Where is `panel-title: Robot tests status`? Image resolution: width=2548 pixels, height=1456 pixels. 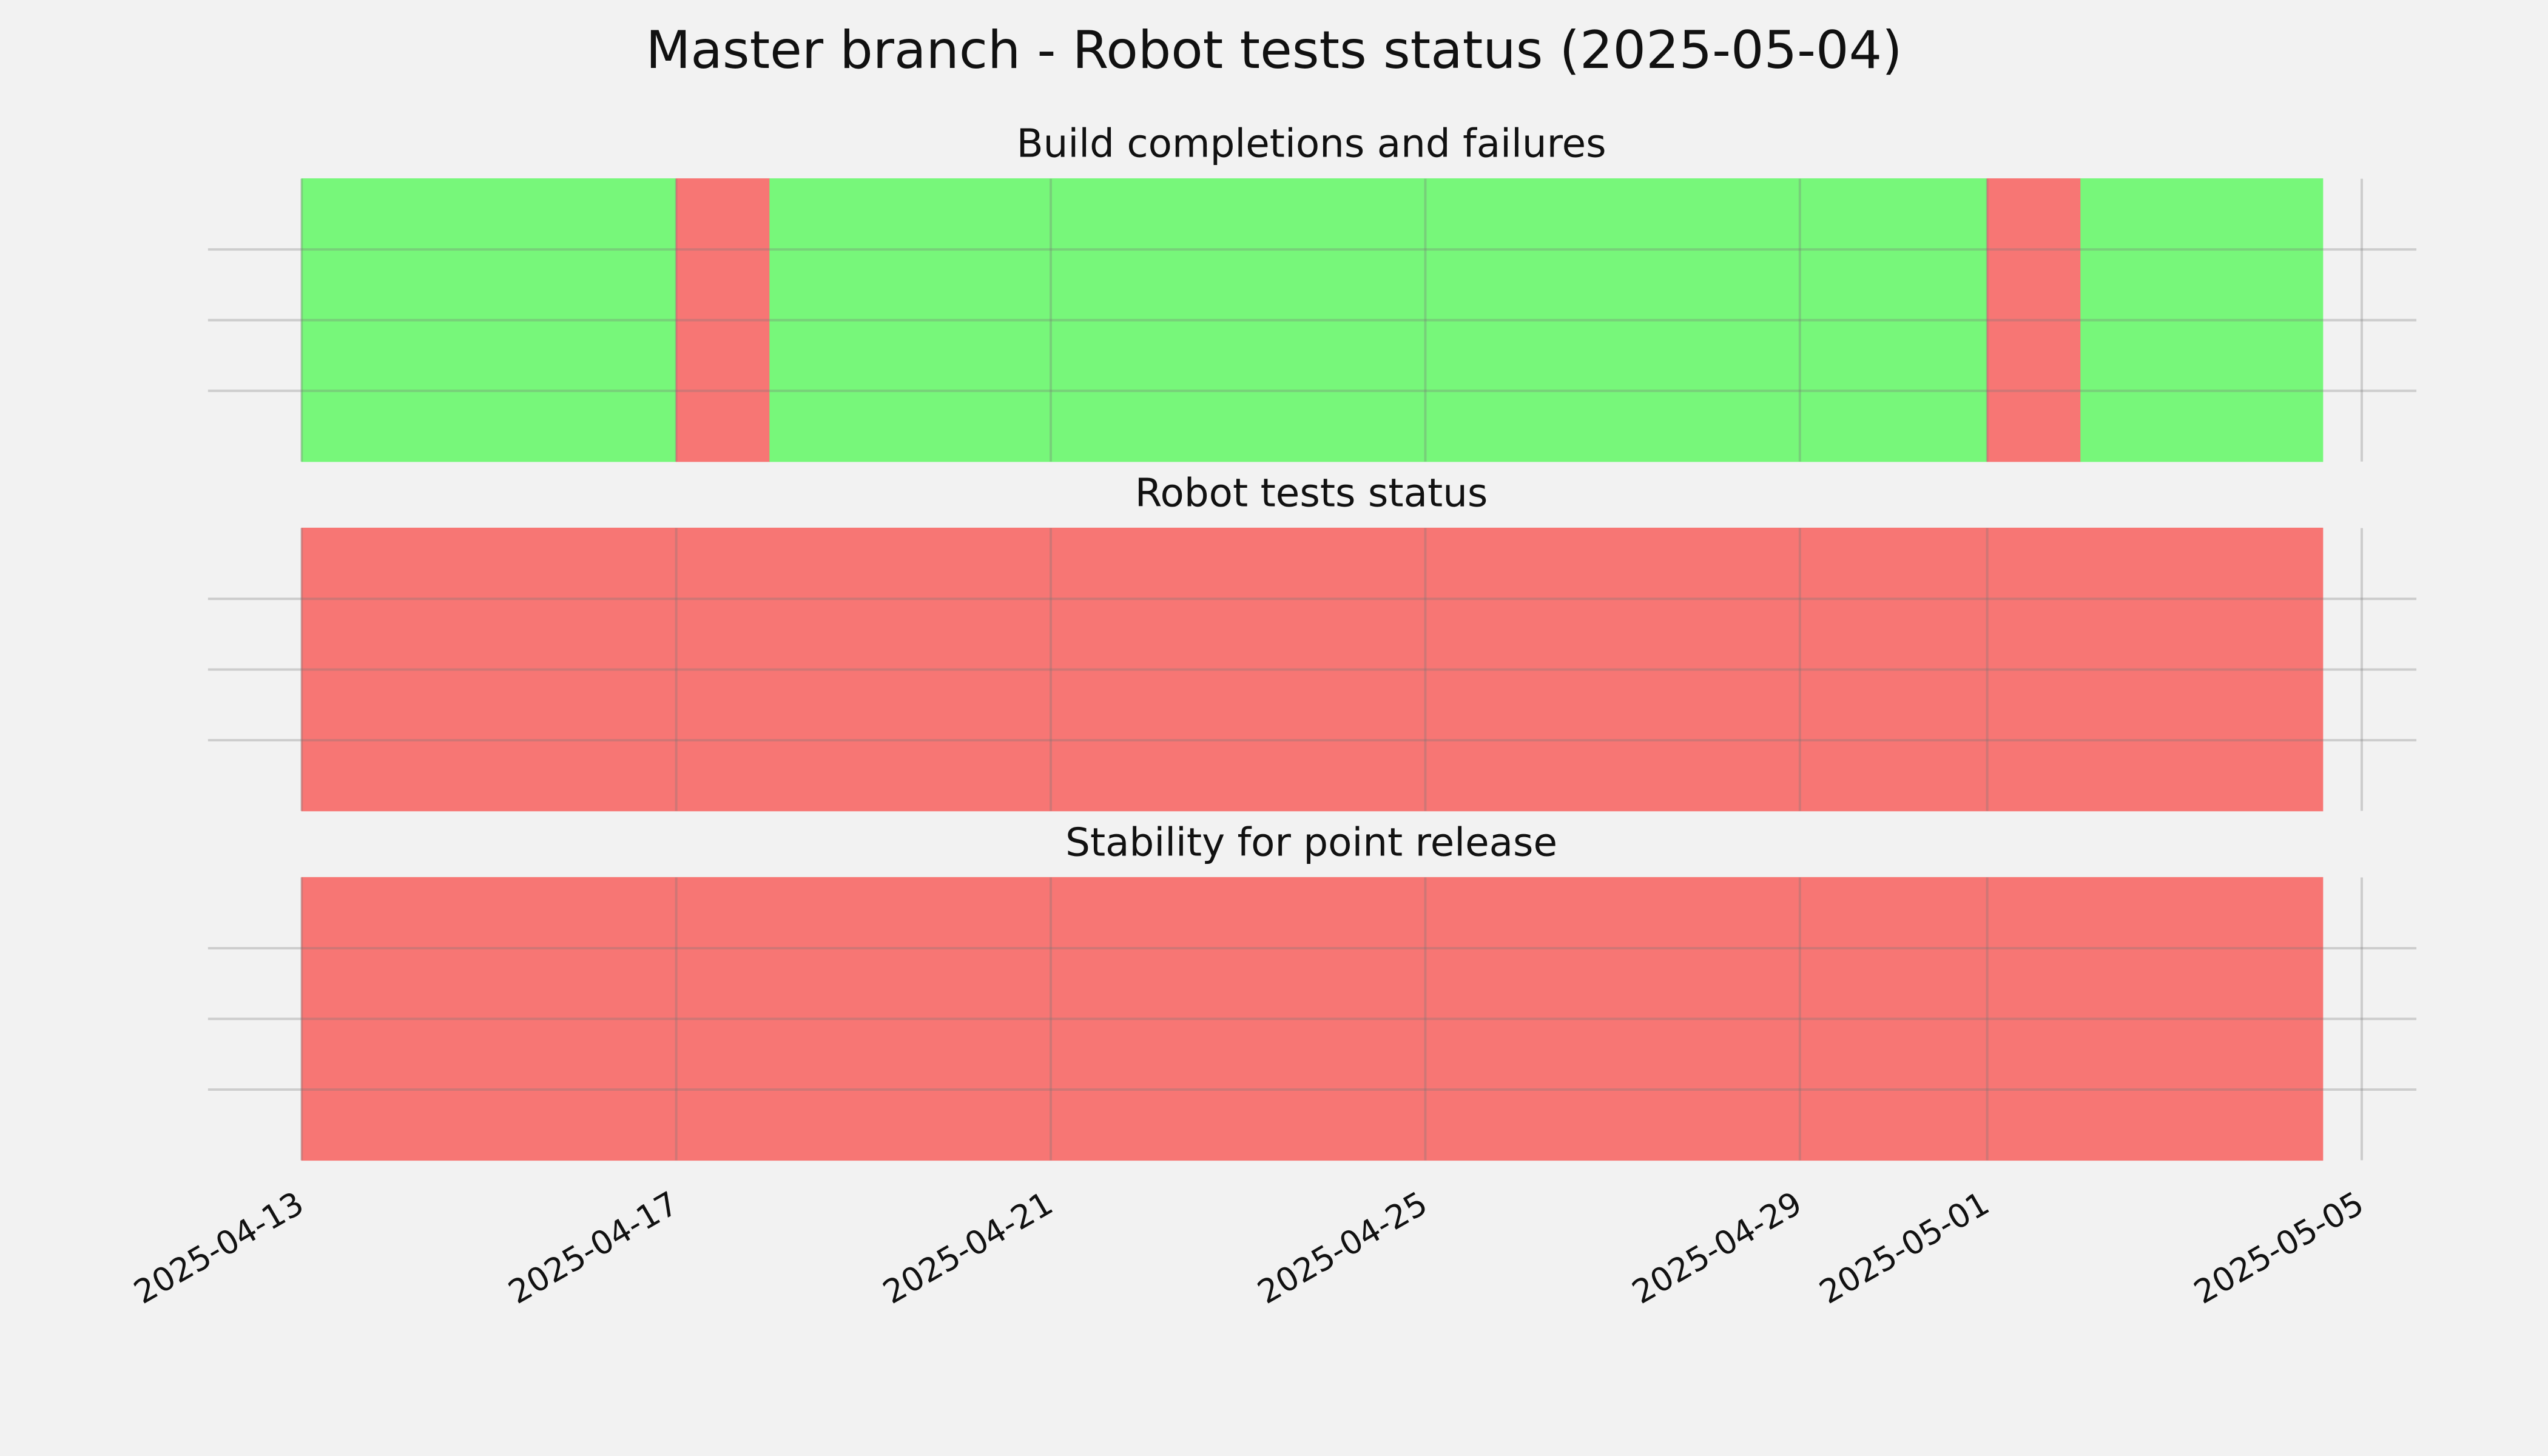
panel-title: Robot tests status is located at coordinates (1311, 493).